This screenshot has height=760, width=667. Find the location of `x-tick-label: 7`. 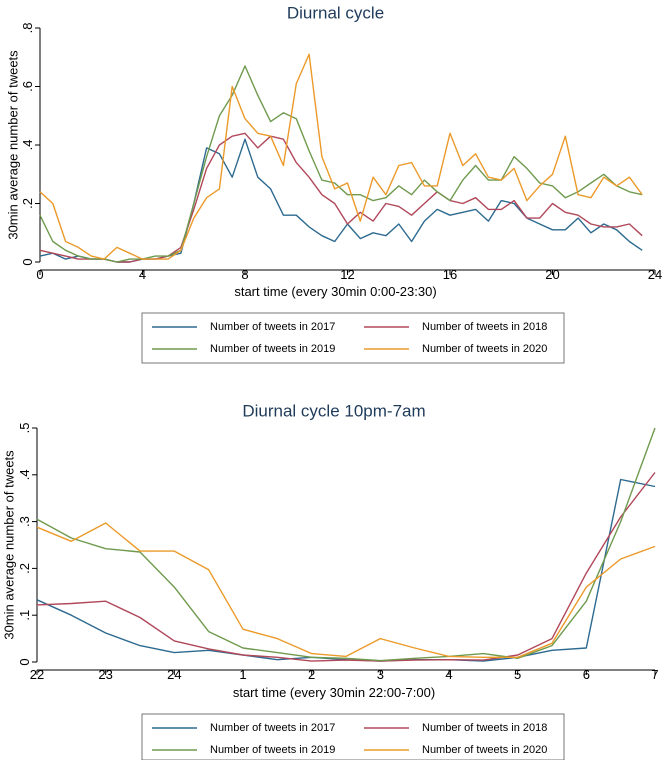

x-tick-label: 7 is located at coordinates (654, 674).